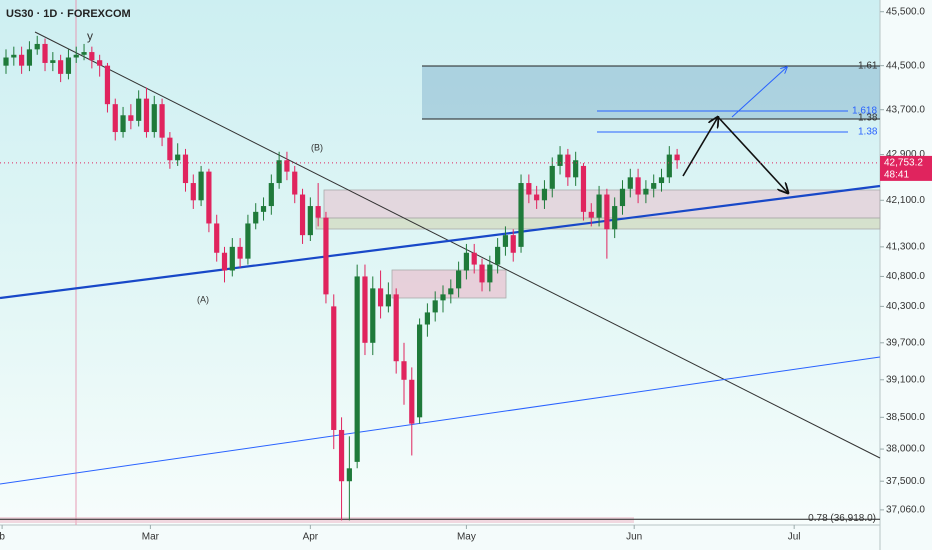 The width and height of the screenshot is (932, 550). I want to click on fib-label: 0.78 (36,918.0), so click(842, 518).